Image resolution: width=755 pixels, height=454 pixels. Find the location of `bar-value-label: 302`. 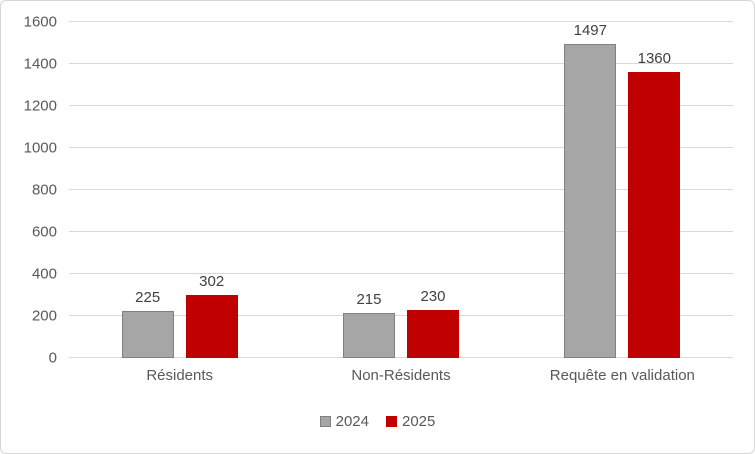

bar-value-label: 302 is located at coordinates (212, 281).